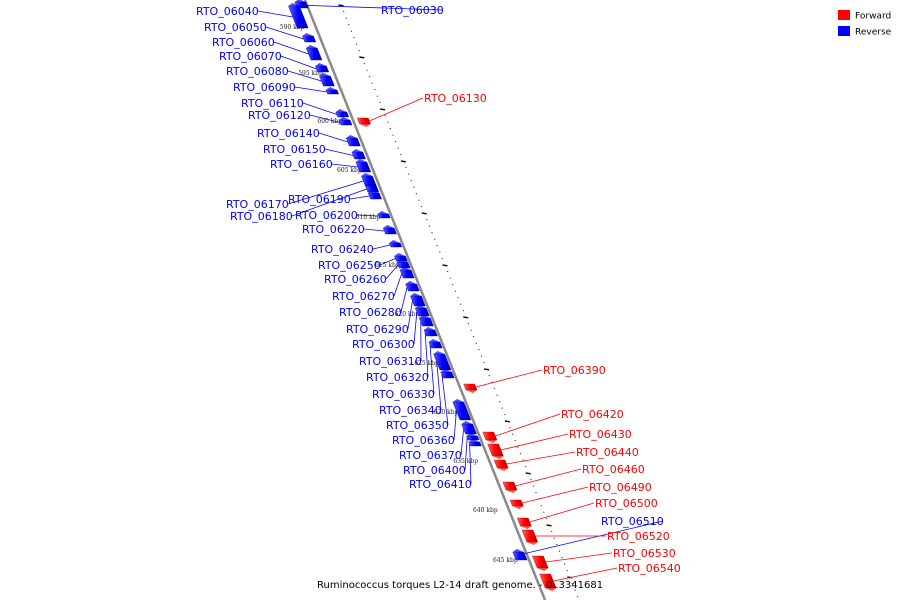 The image size is (900, 600). I want to click on gene-label-rto-06430: RTO_06430, so click(600, 434).